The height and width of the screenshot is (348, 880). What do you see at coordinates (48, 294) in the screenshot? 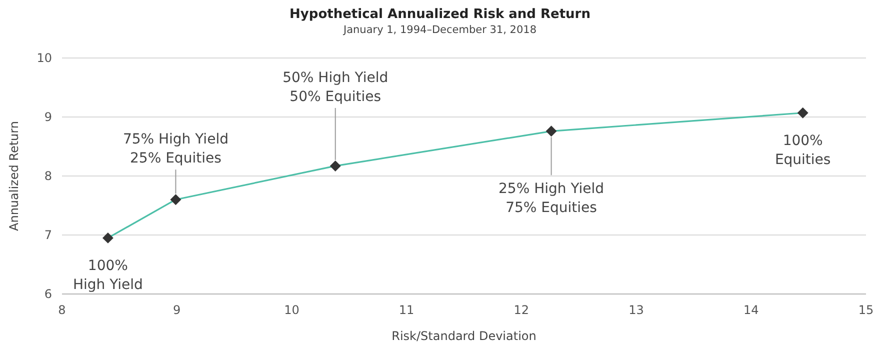
I see `y-tick-label: 6` at bounding box center [48, 294].